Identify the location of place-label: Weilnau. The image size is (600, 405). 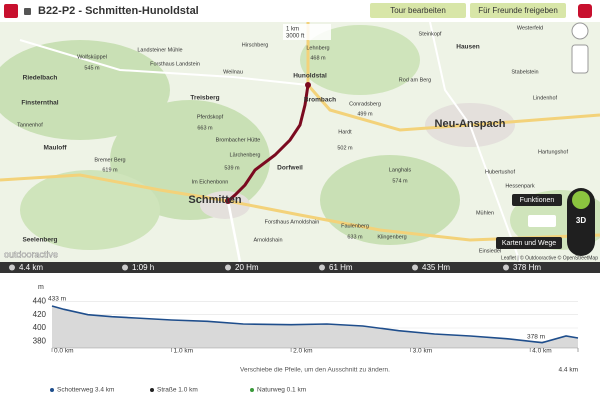
(233, 72).